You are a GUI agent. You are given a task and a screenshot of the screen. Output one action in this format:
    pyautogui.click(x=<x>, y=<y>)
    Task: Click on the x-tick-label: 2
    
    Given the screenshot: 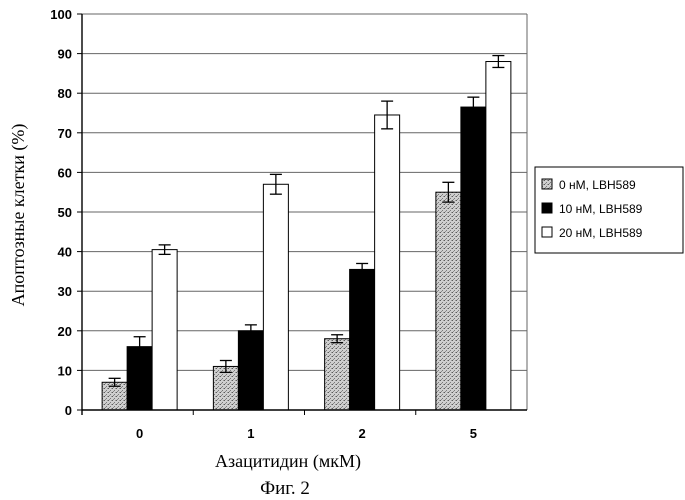 What is the action you would take?
    pyautogui.click(x=362, y=433)
    